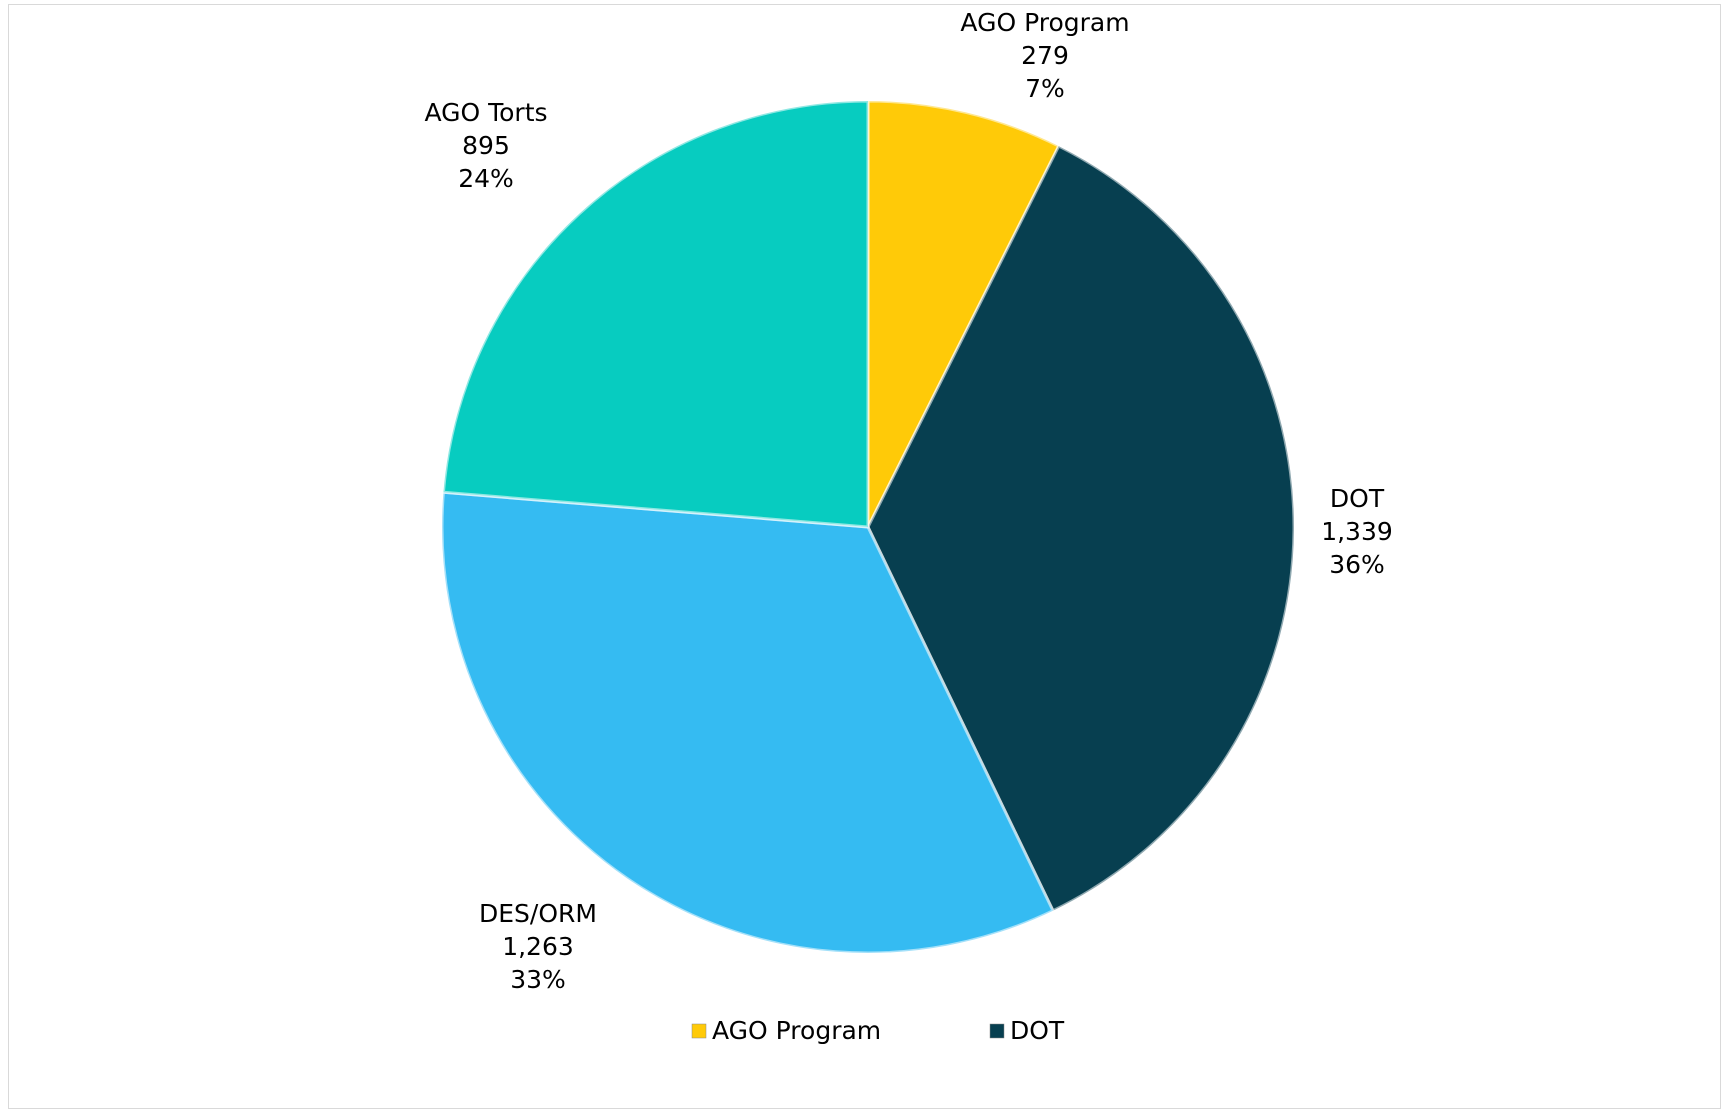 This screenshot has height=1110, width=1722. What do you see at coordinates (538, 979) in the screenshot?
I see `slice-label-percent: 33%` at bounding box center [538, 979].